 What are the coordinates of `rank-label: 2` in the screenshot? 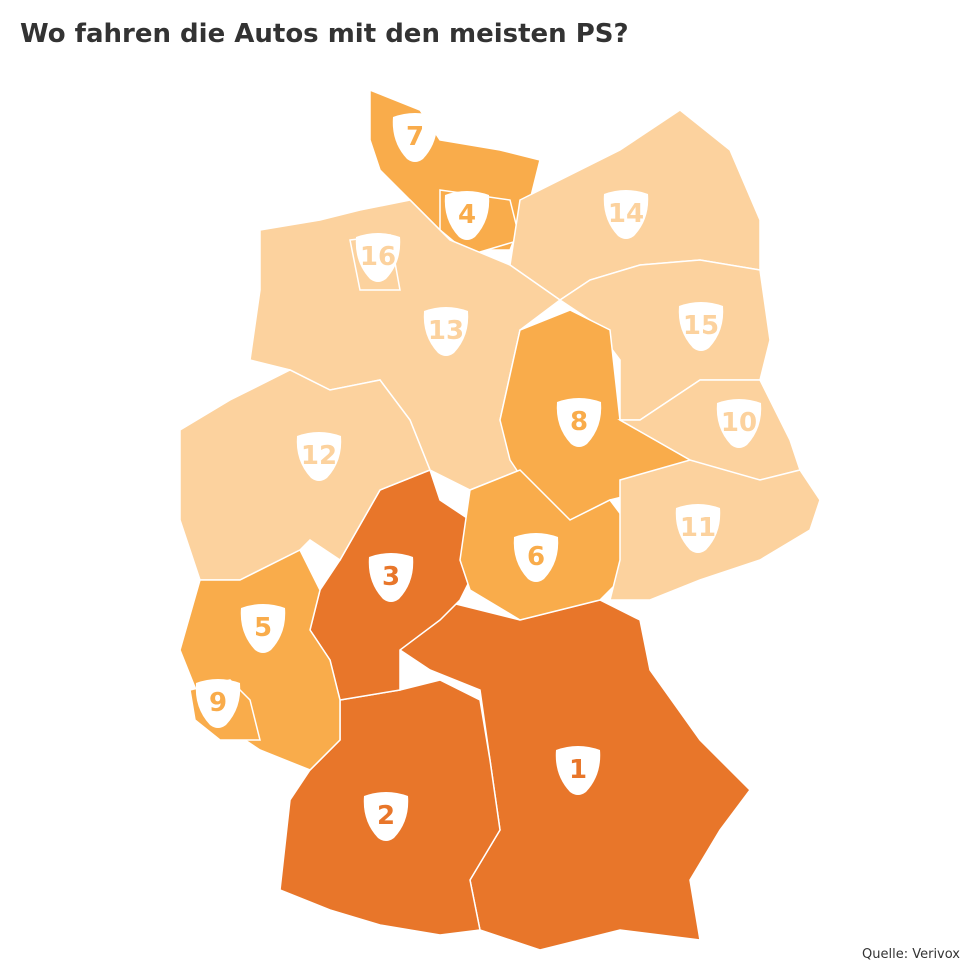 It's located at (386, 816).